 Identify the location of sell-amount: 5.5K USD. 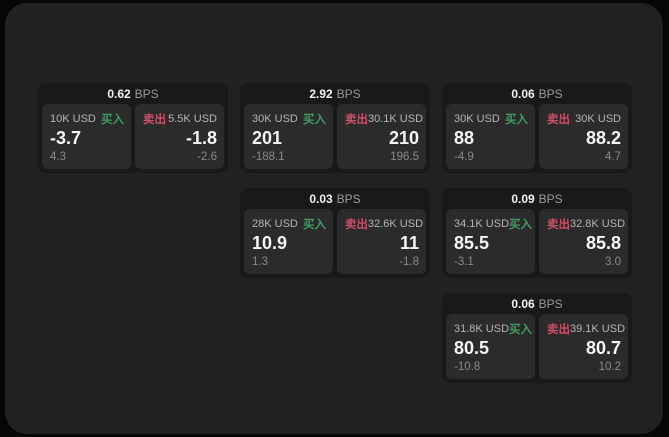
(192, 119).